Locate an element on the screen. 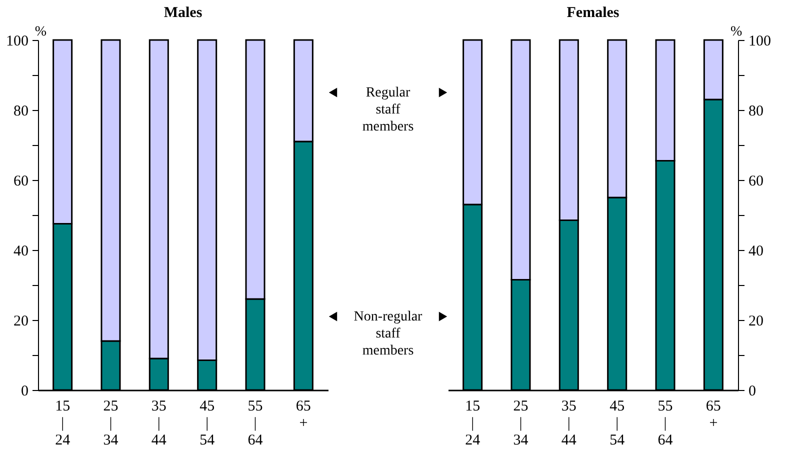 The height and width of the screenshot is (476, 811). chart-title: Males is located at coordinates (183, 13).